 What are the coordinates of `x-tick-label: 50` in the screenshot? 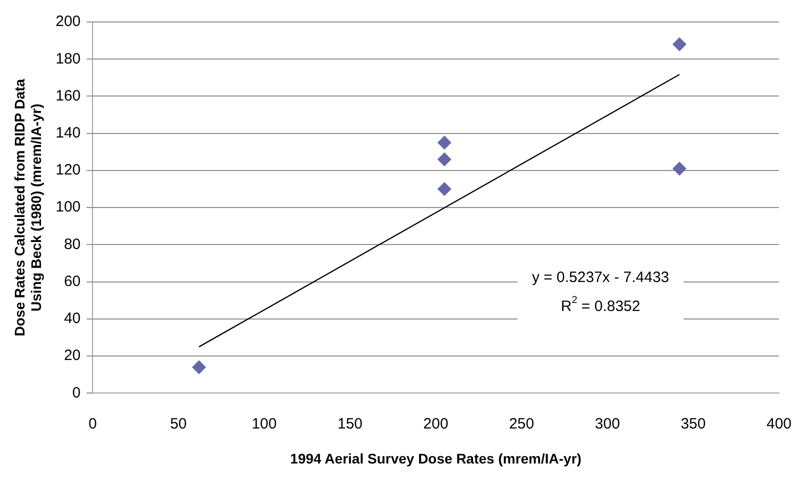 It's located at (178, 423).